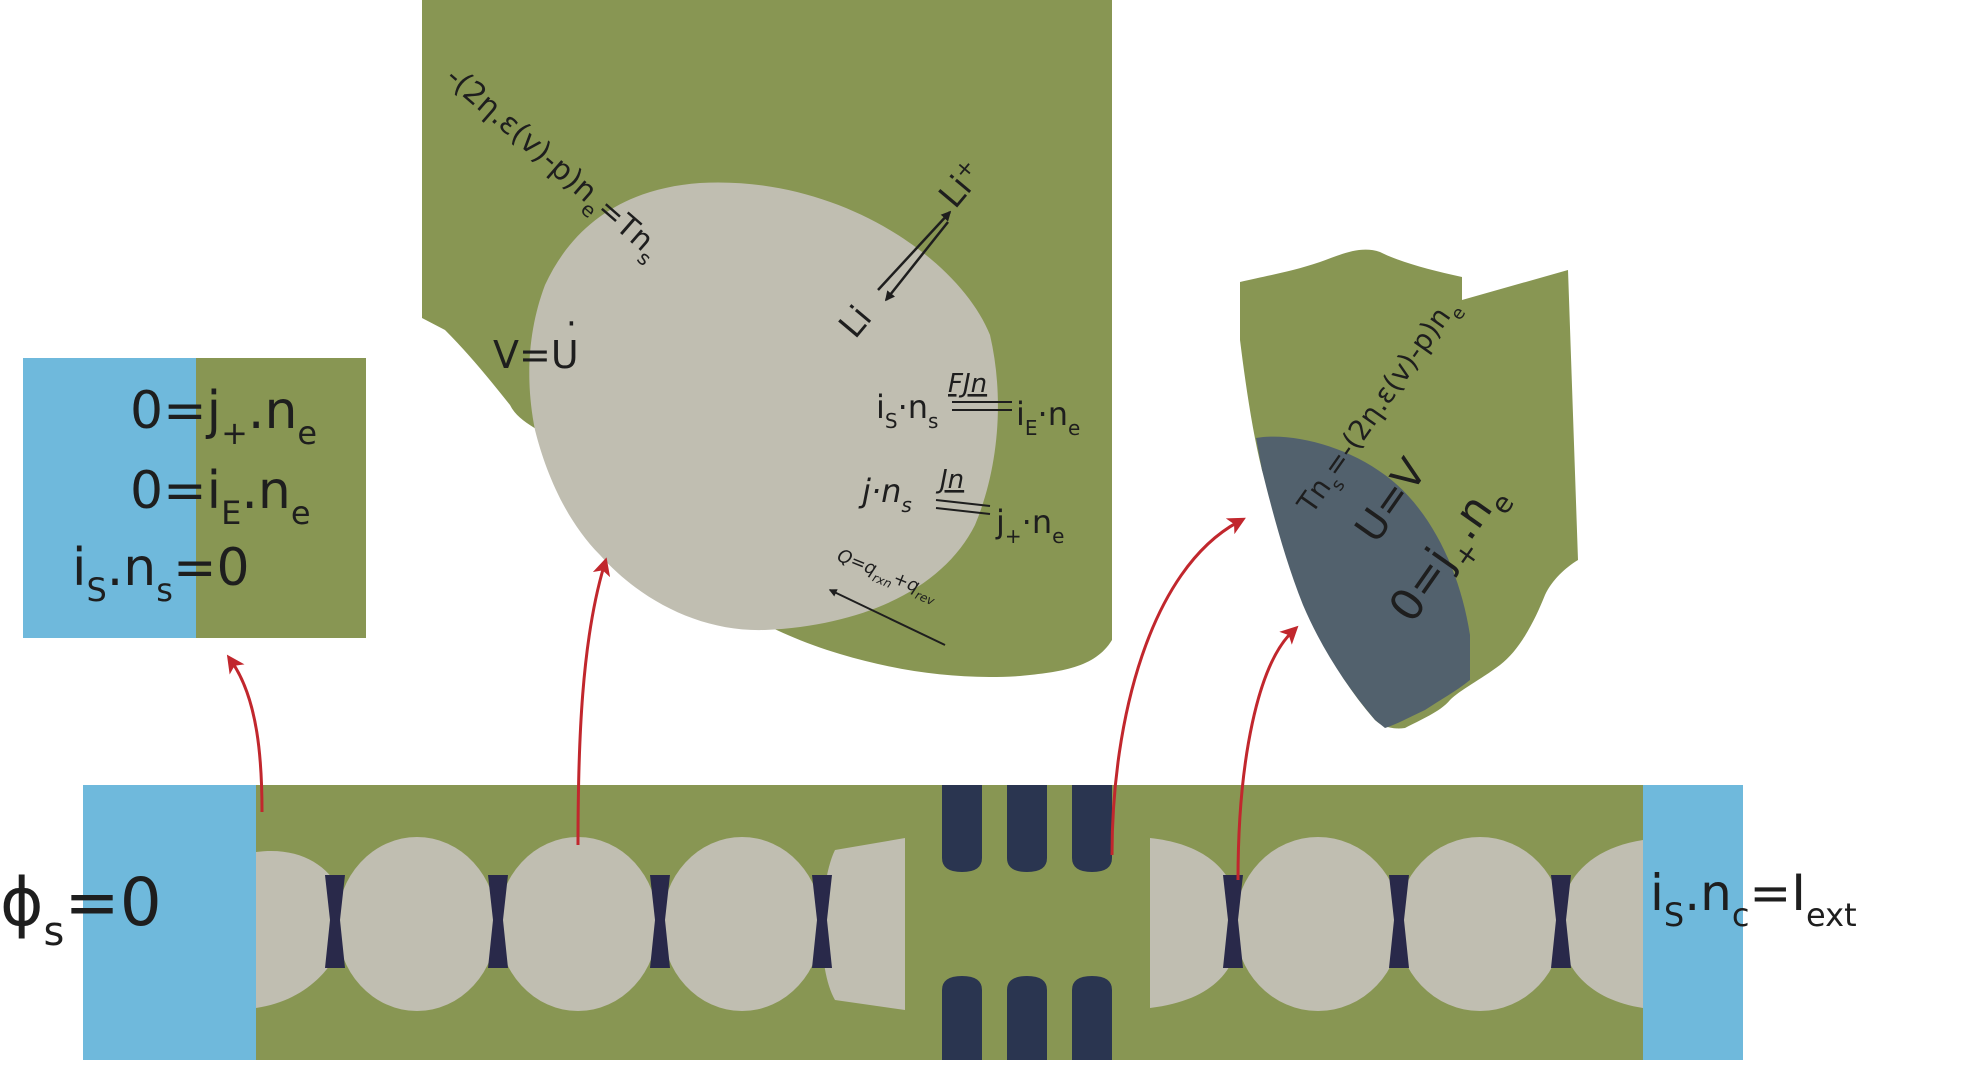 The image size is (1973, 1075). Describe the element at coordinates (536, 355) in the screenshot. I see `velocity-boundary-condition: V=U` at that location.